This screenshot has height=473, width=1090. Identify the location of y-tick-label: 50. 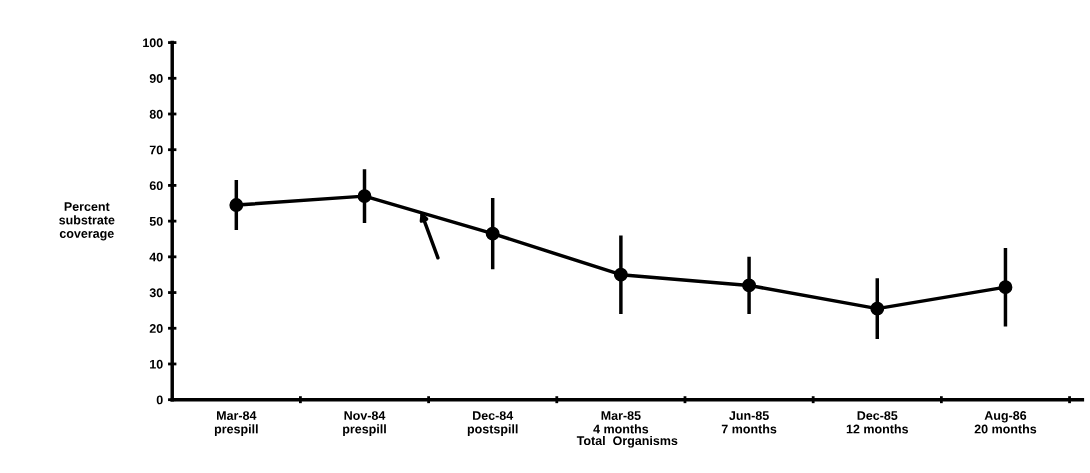
(156, 221).